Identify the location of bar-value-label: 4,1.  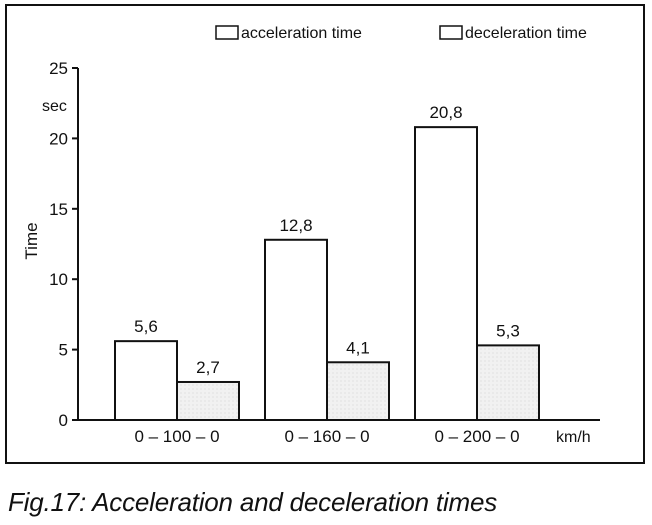
(358, 347).